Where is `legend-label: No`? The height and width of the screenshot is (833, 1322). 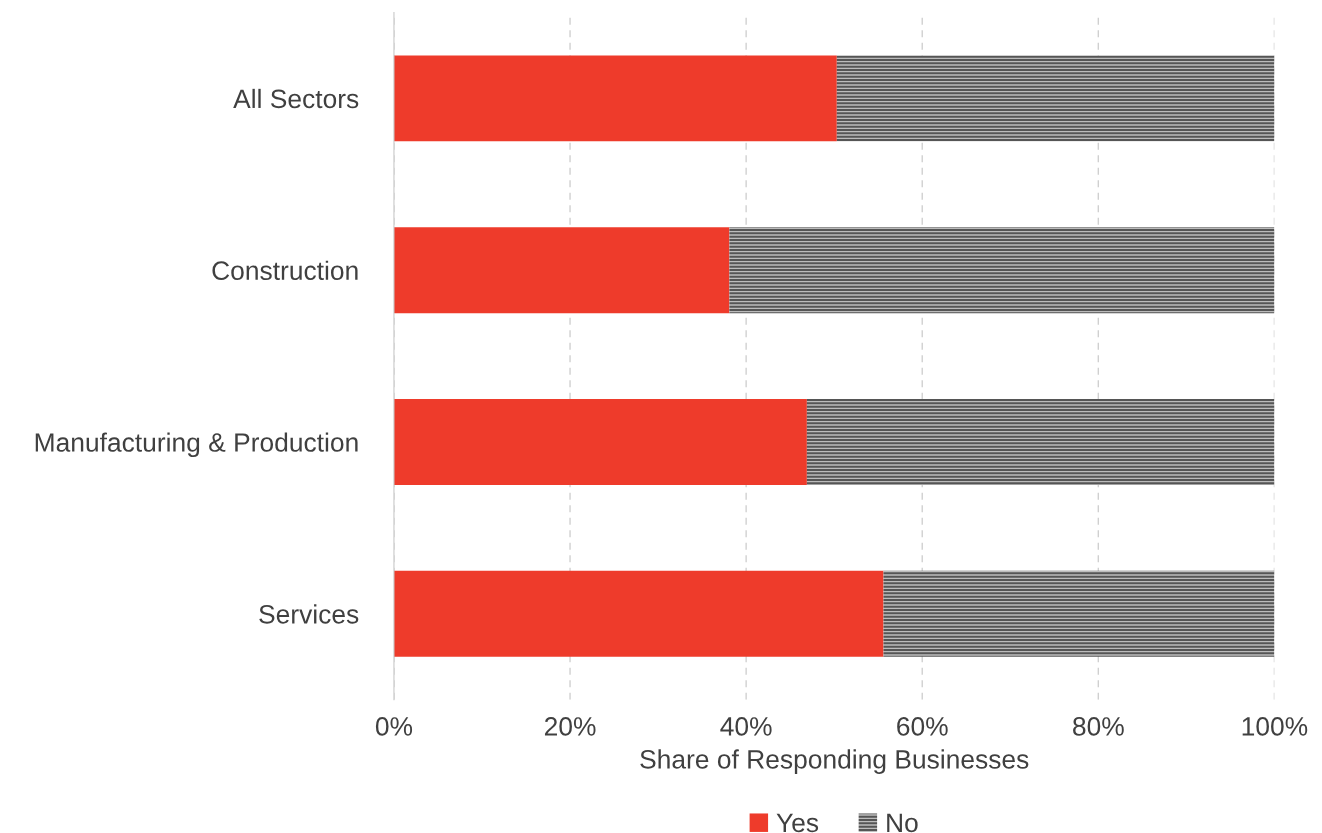
legend-label: No is located at coordinates (902, 823).